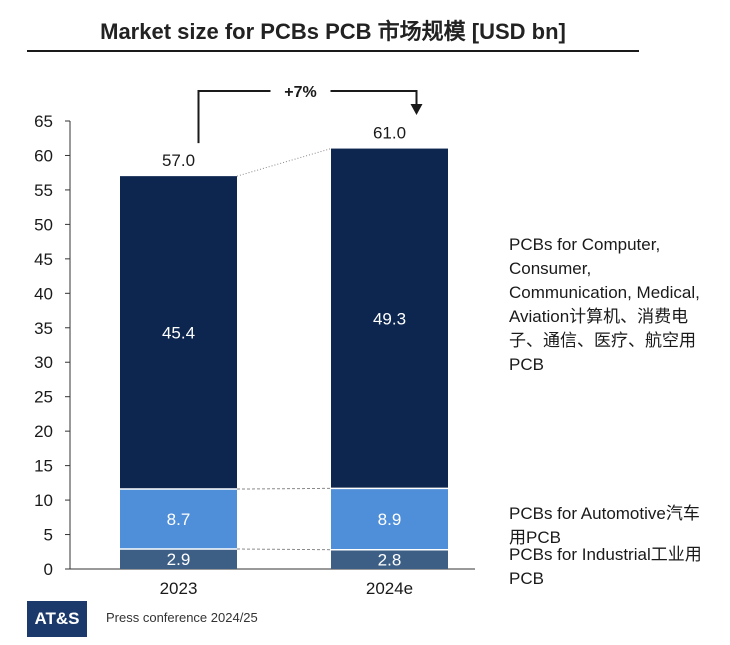 This screenshot has width=730, height=645. Describe the element at coordinates (43, 500) in the screenshot. I see `y-tick-label: 10` at that location.